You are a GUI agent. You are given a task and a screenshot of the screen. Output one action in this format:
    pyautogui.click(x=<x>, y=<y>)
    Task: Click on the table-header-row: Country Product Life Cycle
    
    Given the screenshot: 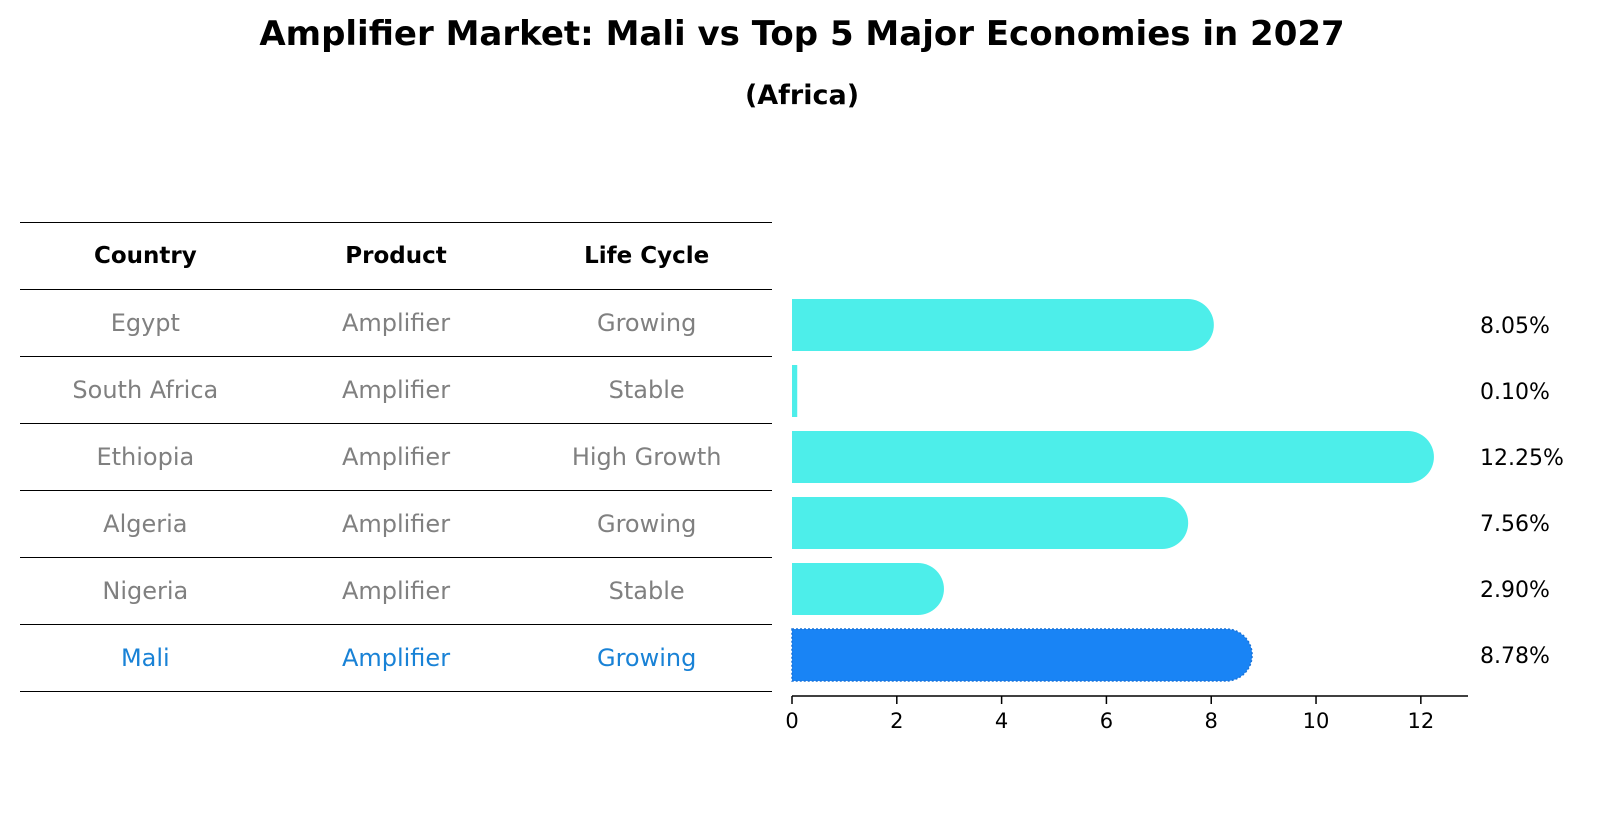 What is the action you would take?
    pyautogui.click(x=396, y=255)
    